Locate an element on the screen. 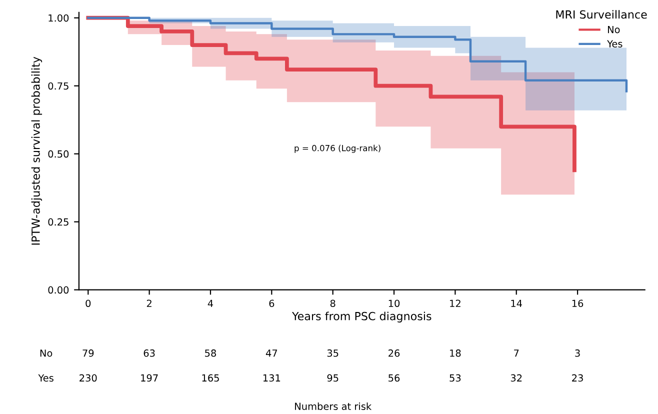 This screenshot has height=414, width=658. x-axis-title: Years from PSC diagnosis is located at coordinates (362, 317).